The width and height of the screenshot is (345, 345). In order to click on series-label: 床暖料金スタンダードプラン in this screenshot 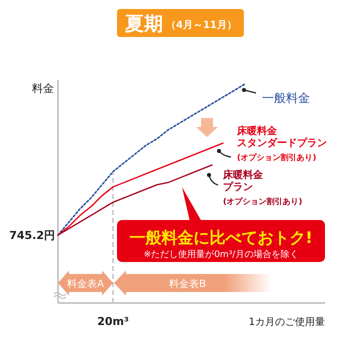, I will do `click(281, 137)`.